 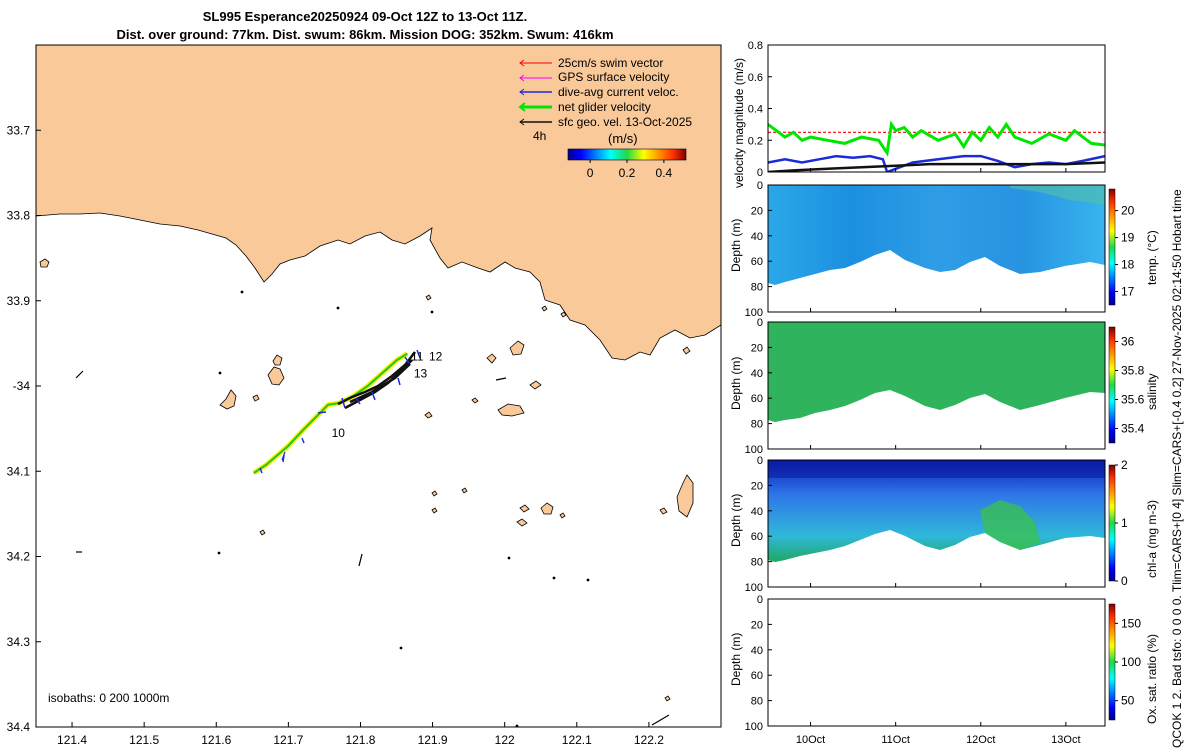 What do you see at coordinates (895, 740) in the screenshot?
I see `time-tick-label: 11Oct` at bounding box center [895, 740].